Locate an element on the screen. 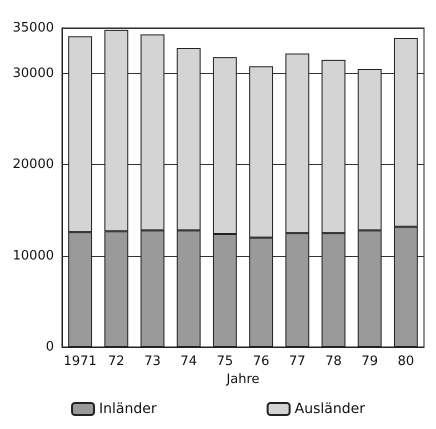  y-tick-label: 10000 is located at coordinates (33, 256).